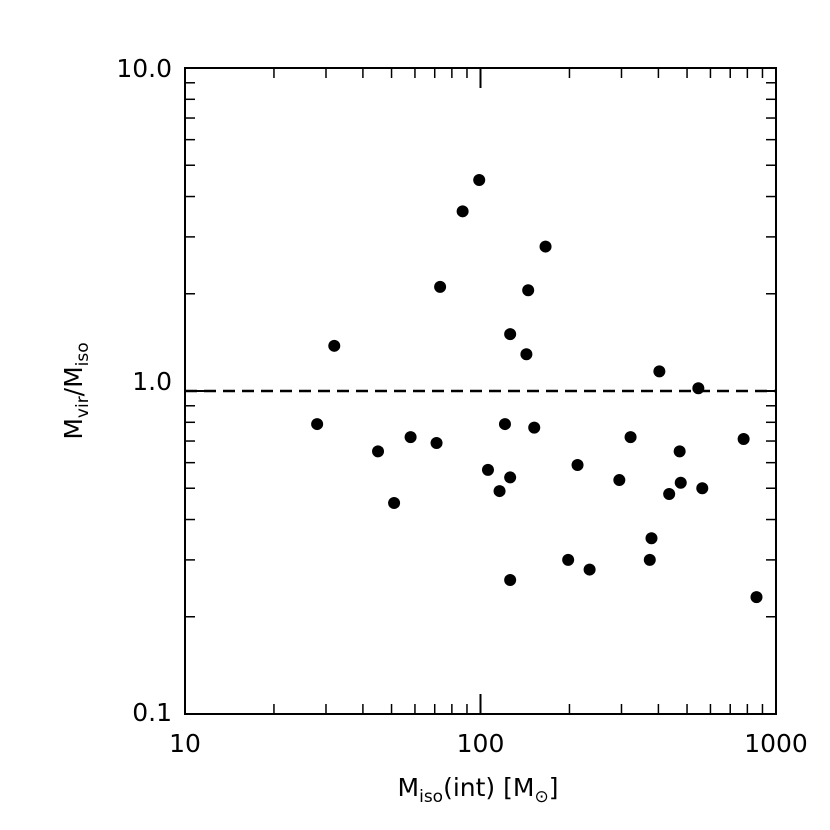  I want to click on y-label-sub-iso: iso, so click(83, 354).